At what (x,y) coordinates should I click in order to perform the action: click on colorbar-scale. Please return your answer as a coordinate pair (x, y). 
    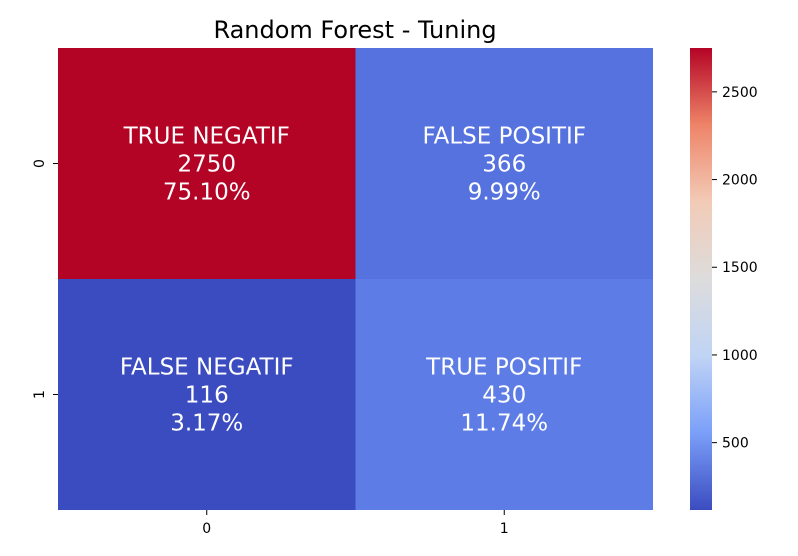
    Looking at the image, I should click on (701, 279).